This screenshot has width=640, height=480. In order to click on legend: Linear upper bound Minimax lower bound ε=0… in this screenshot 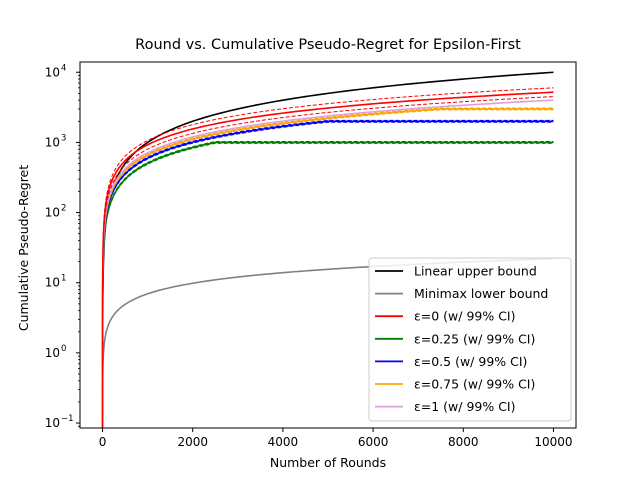, I will do `click(470, 339)`.